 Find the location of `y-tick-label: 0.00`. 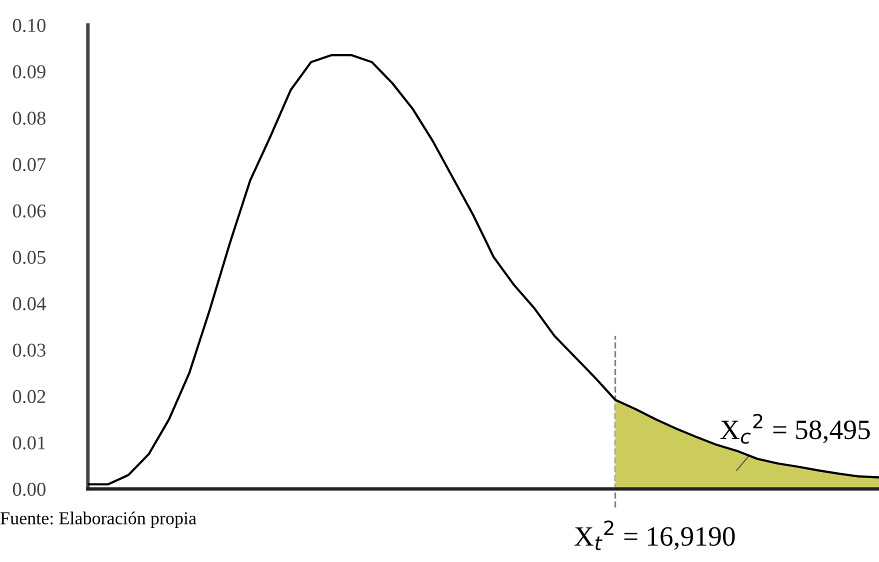

y-tick-label: 0.00 is located at coordinates (29, 489).